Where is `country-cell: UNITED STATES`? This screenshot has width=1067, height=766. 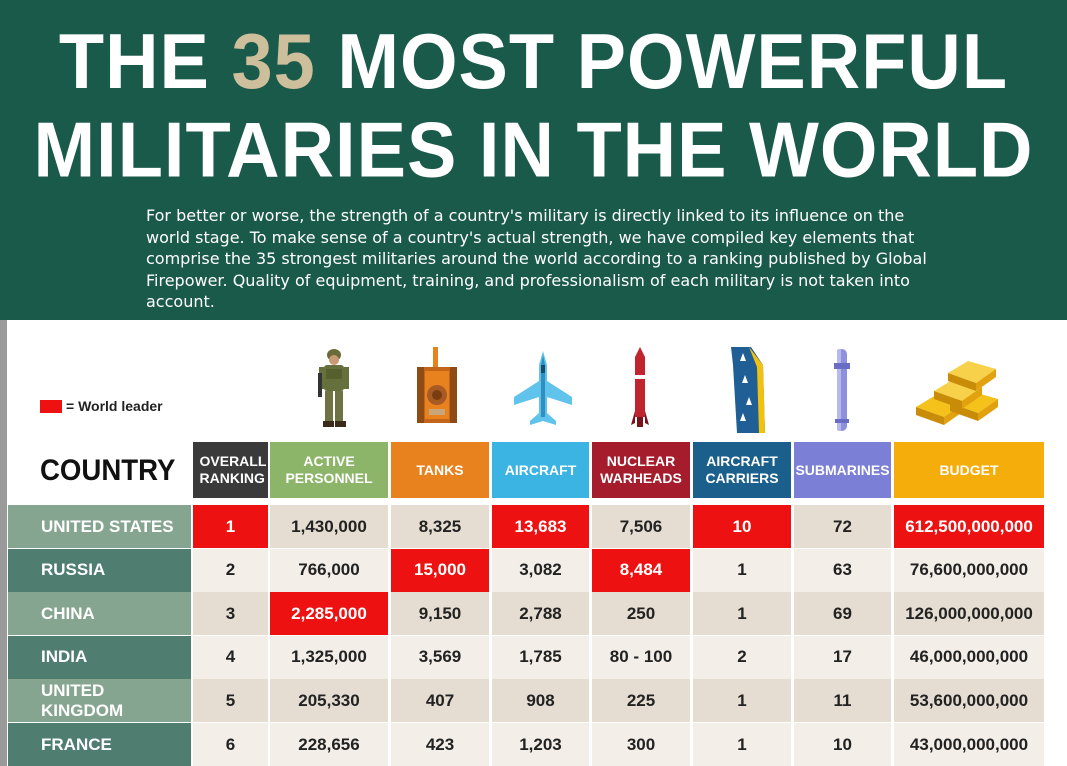 country-cell: UNITED STATES is located at coordinates (99, 526).